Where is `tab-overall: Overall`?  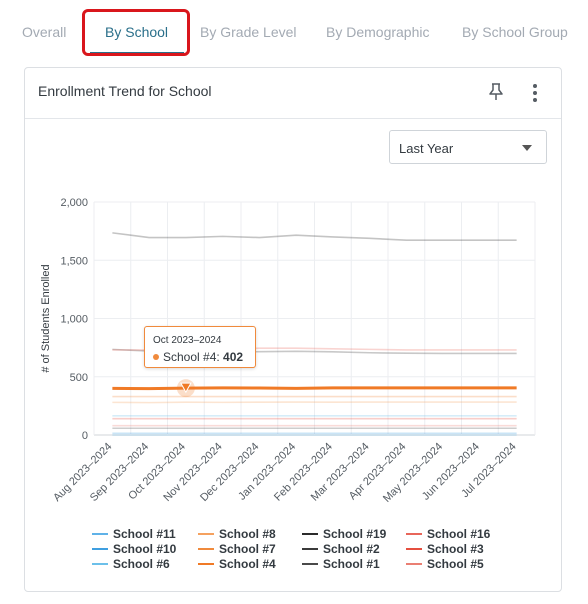
tab-overall: Overall is located at coordinates (44, 32).